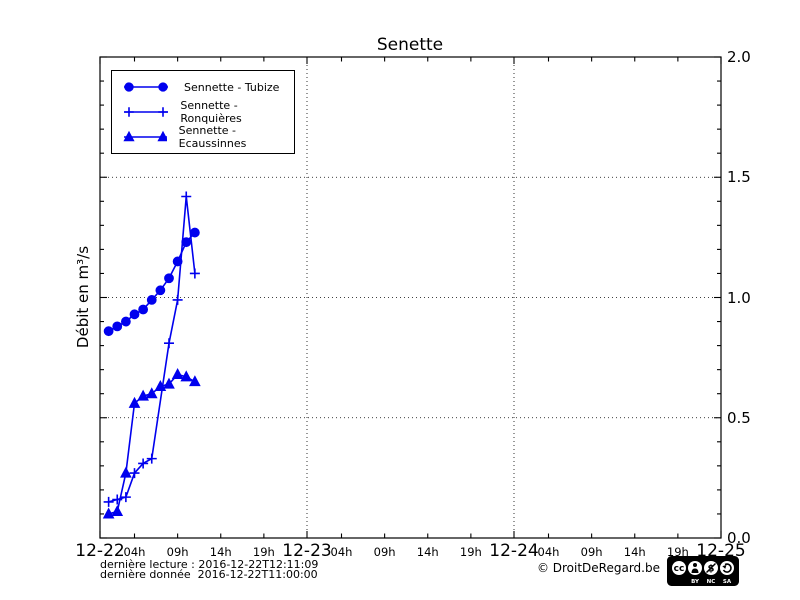 This screenshot has width=800, height=600. Describe the element at coordinates (410, 45) in the screenshot. I see `chart-title: Senette` at that location.